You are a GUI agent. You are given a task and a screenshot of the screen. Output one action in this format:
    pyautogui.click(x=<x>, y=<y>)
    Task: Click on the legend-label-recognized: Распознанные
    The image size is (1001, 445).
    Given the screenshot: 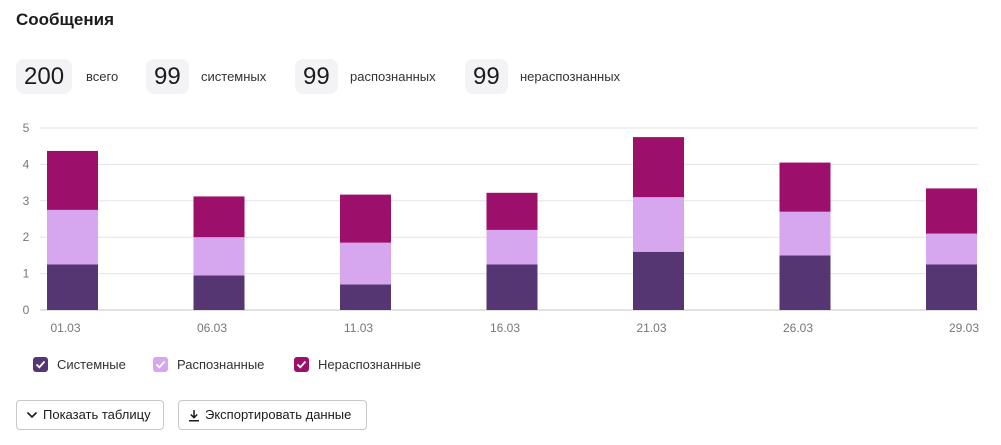 What is the action you would take?
    pyautogui.click(x=221, y=364)
    